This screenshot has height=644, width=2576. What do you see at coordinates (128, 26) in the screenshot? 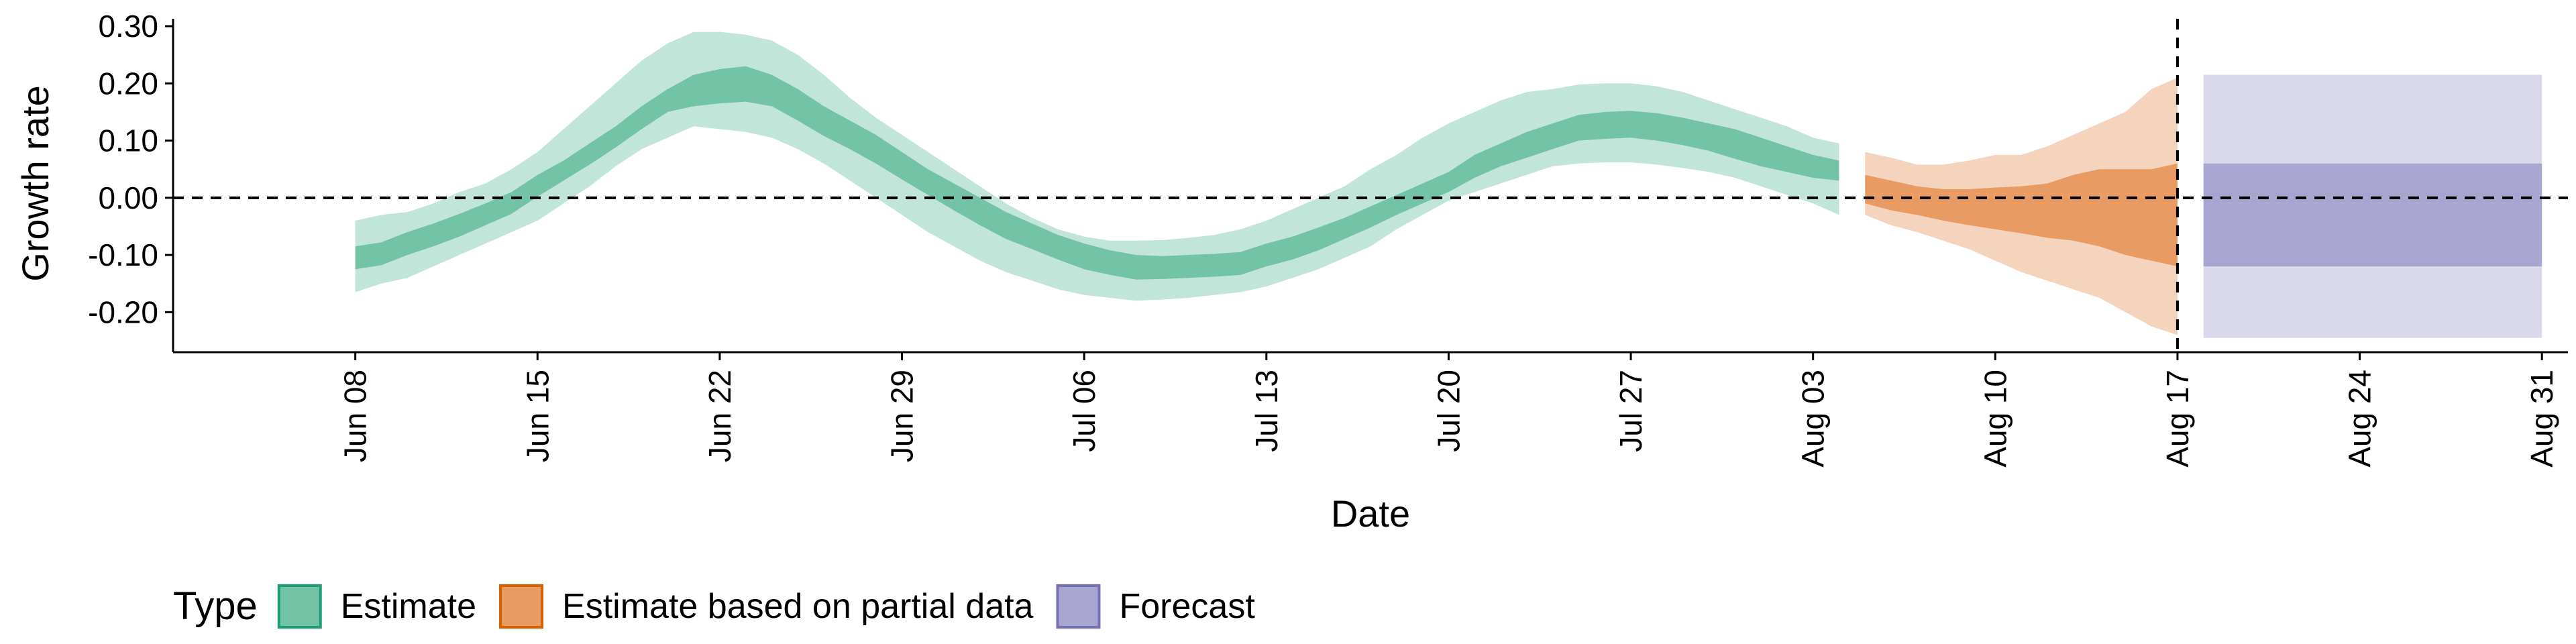
I see `y-tick-label: 0.30` at bounding box center [128, 26].